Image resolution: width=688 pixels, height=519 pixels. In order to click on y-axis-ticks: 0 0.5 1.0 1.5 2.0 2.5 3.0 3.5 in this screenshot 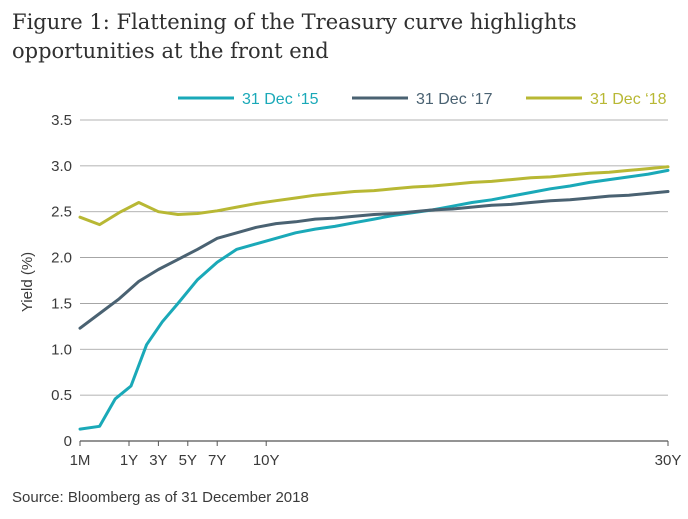, I will do `click(61, 281)`.